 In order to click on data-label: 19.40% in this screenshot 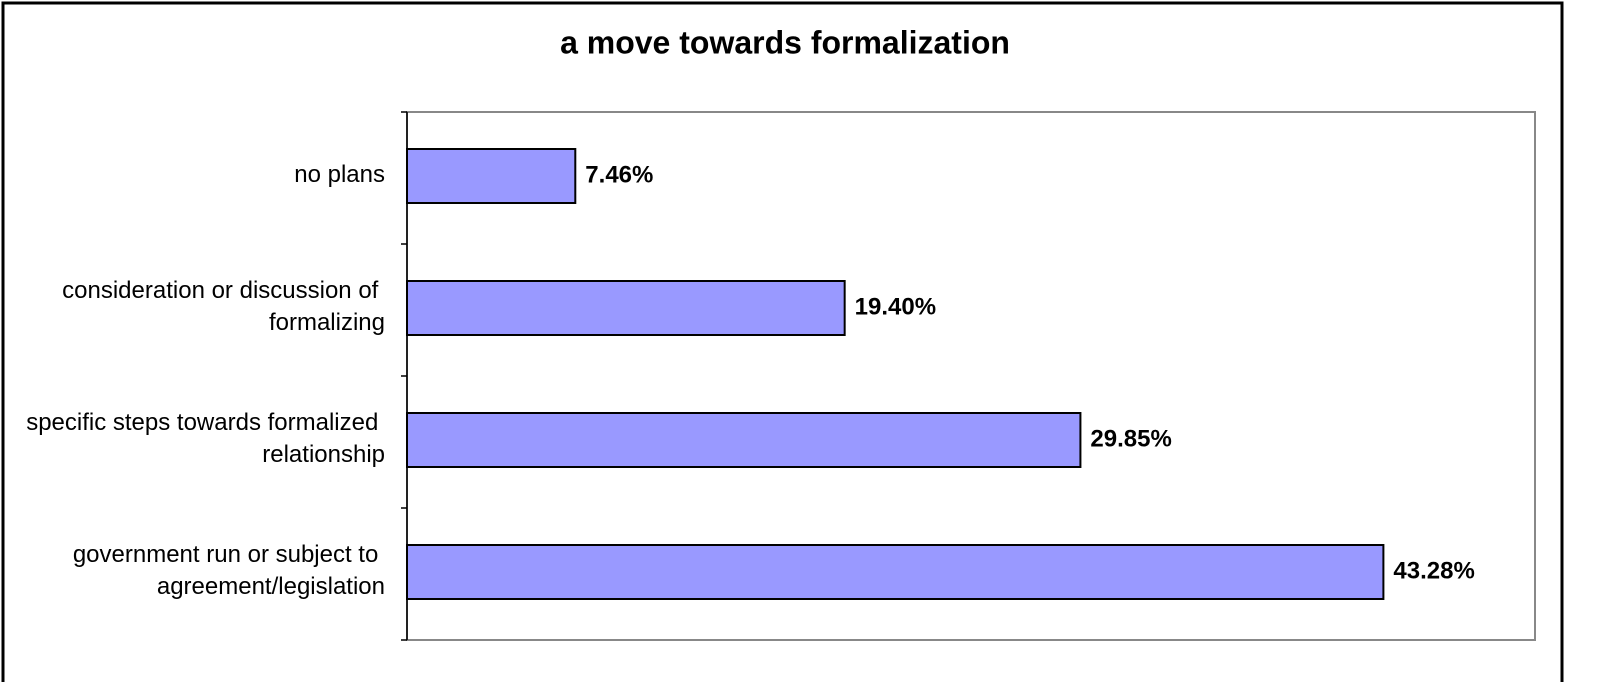, I will do `click(895, 306)`.